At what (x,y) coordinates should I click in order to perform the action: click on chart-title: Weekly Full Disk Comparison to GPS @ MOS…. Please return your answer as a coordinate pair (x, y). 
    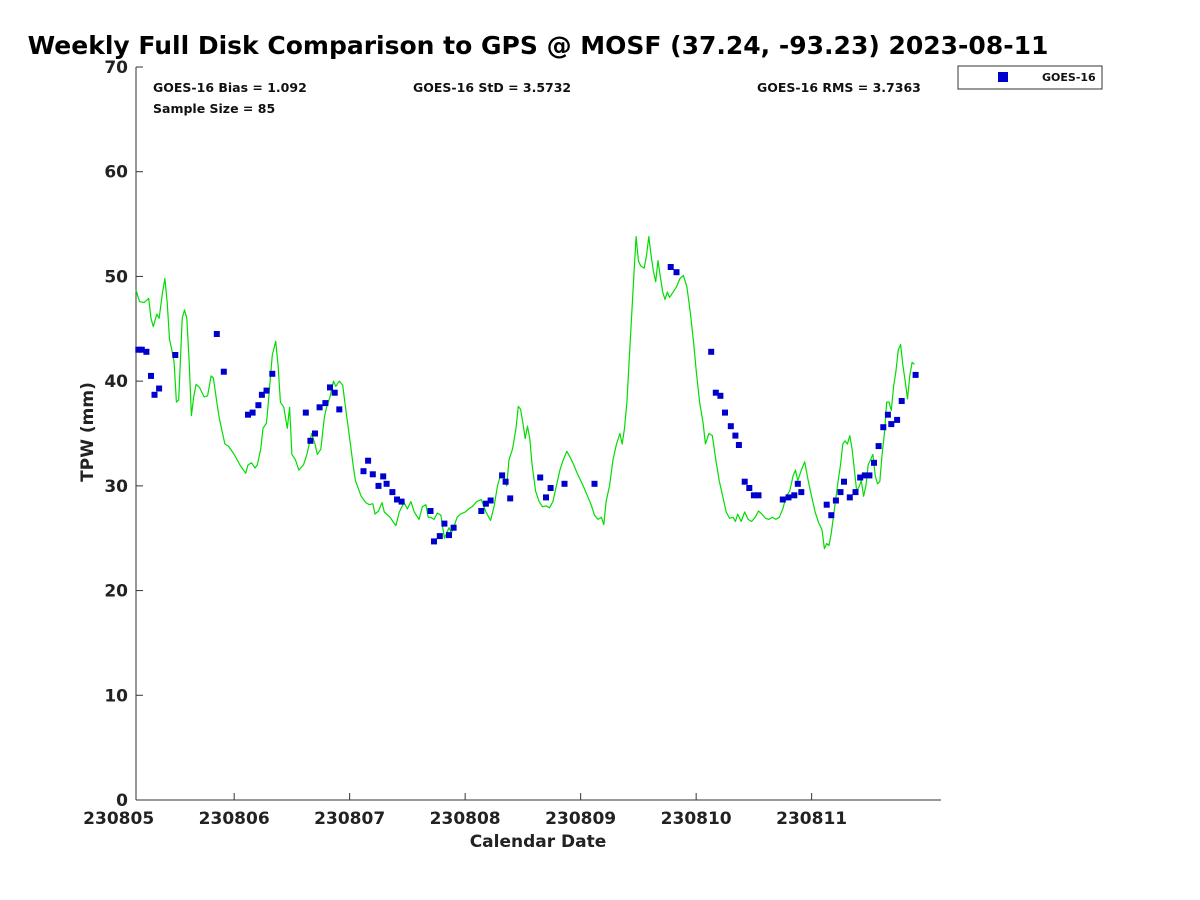
    Looking at the image, I should click on (538, 45).